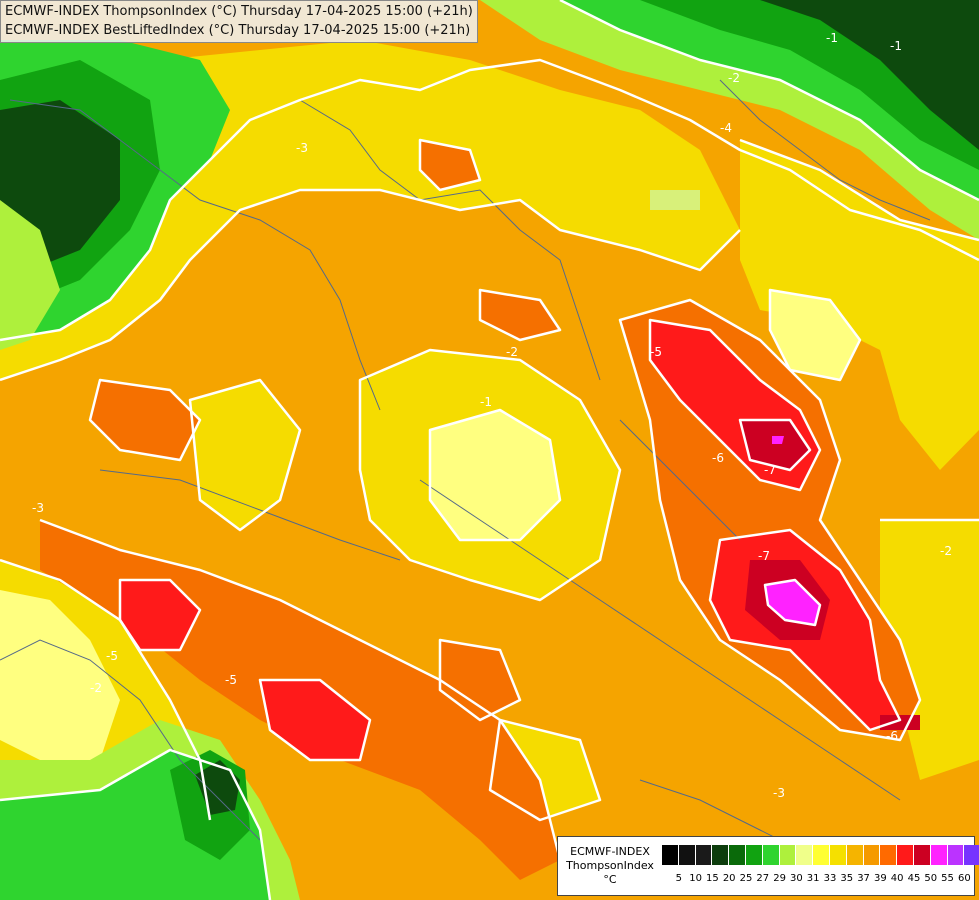 Image resolution: width=979 pixels, height=900 pixels. Describe the element at coordinates (847, 878) in the screenshot. I see `legend-tick-label: 35` at that location.